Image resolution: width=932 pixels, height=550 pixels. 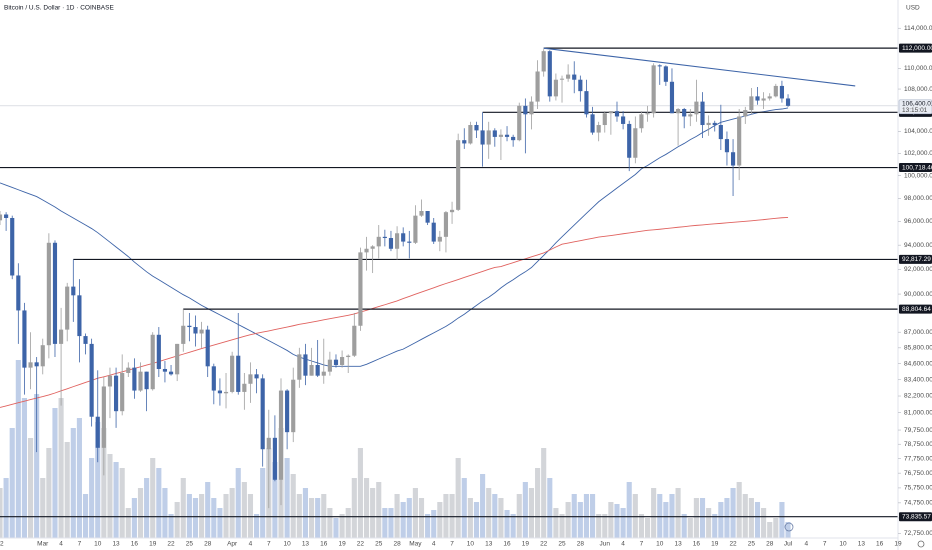 I want to click on y-tick-label: 76,750.00, so click(x=918, y=473).